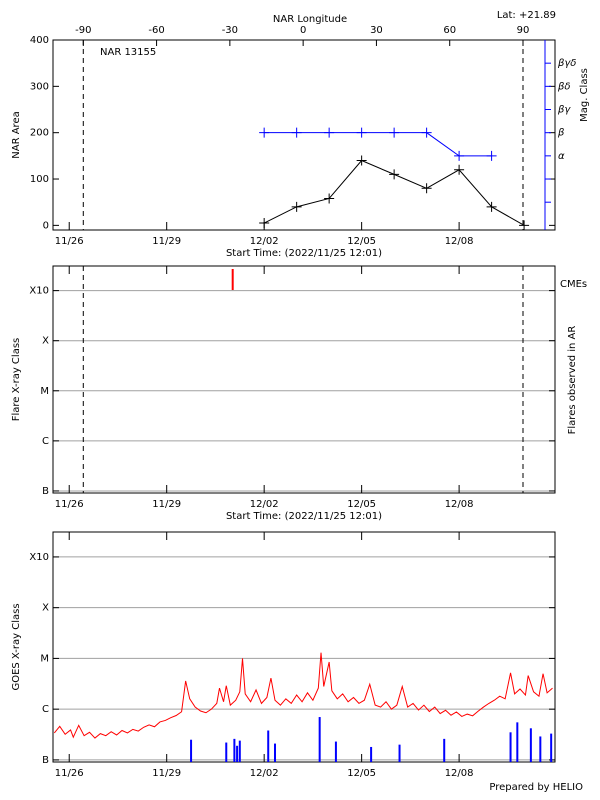 The width and height of the screenshot is (600, 800). What do you see at coordinates (39, 86) in the screenshot?
I see `y-tick-label: 300` at bounding box center [39, 86].